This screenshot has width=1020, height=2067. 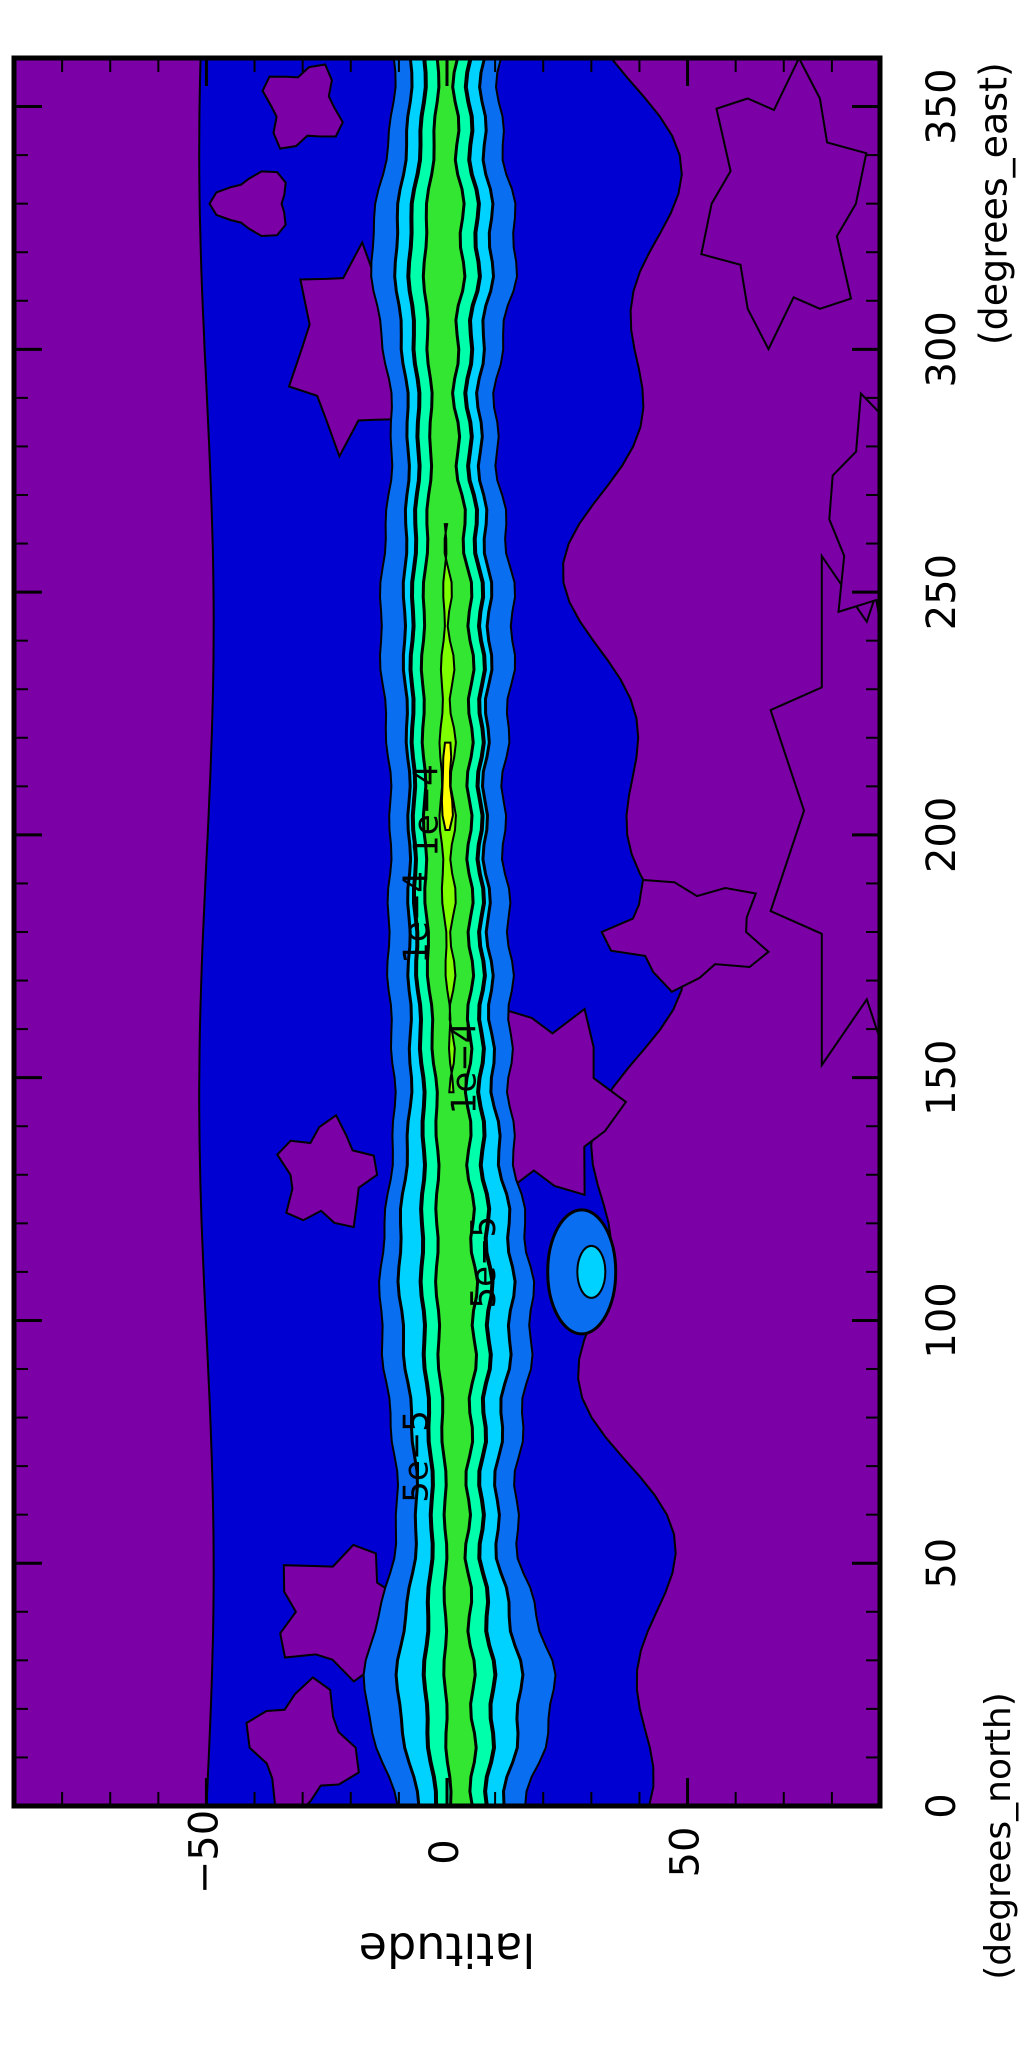 I want to click on lat-tick-label-0: 0, so click(x=445, y=1851).